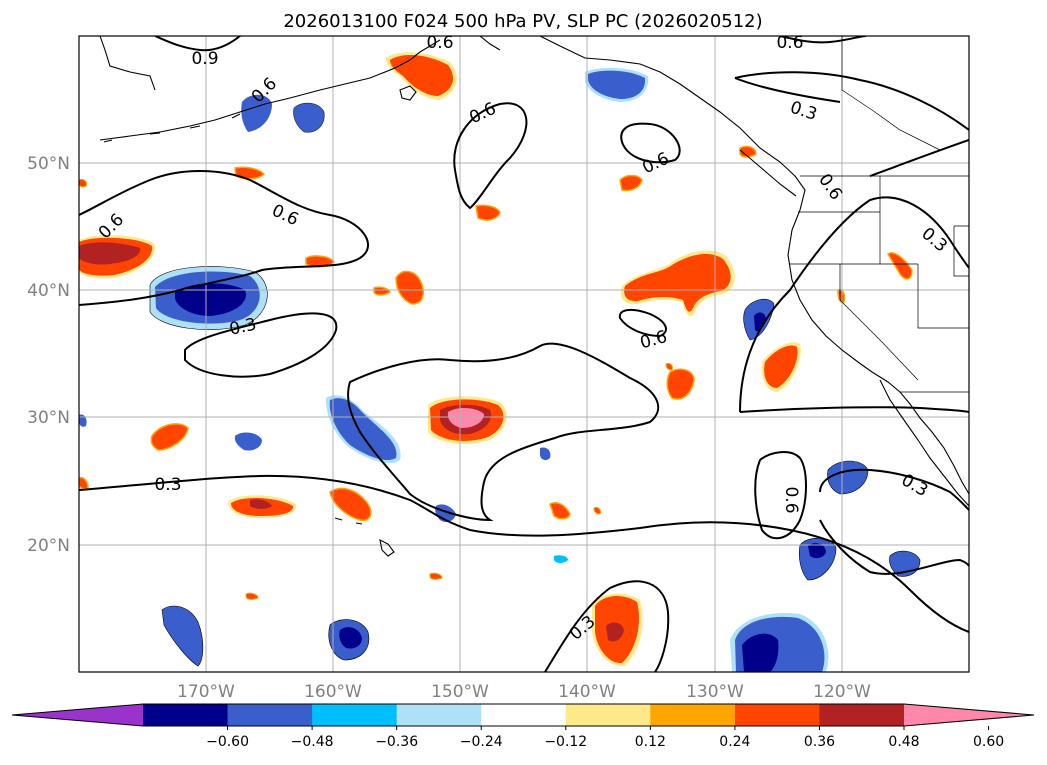  I want to click on coastline-alaska-peninsula, so click(270, 90).